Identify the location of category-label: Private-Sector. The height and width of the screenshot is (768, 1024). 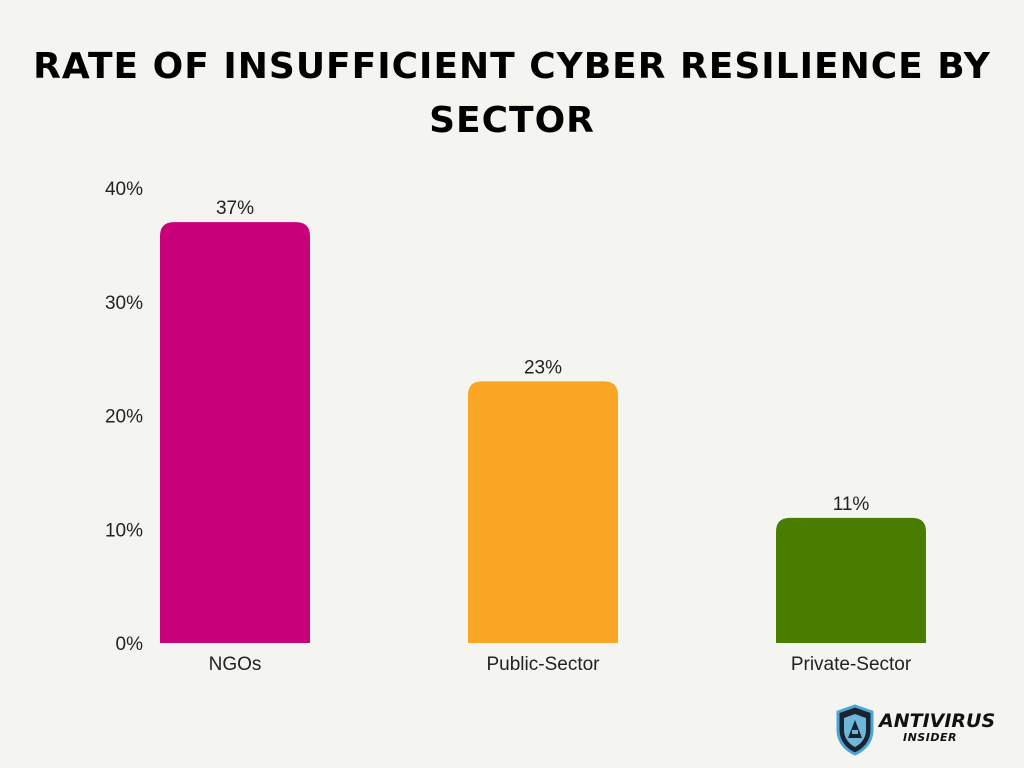
(851, 664).